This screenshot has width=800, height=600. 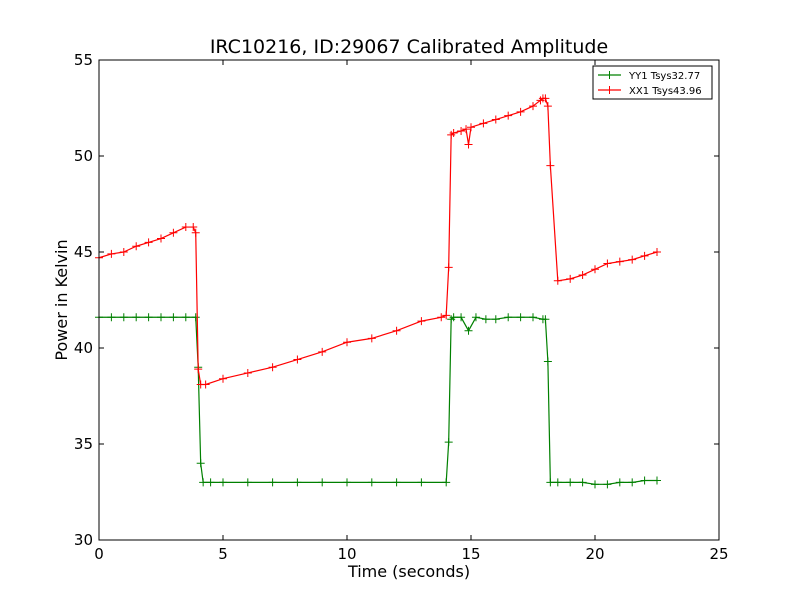 I want to click on x-tick-label: 15, so click(x=470, y=554).